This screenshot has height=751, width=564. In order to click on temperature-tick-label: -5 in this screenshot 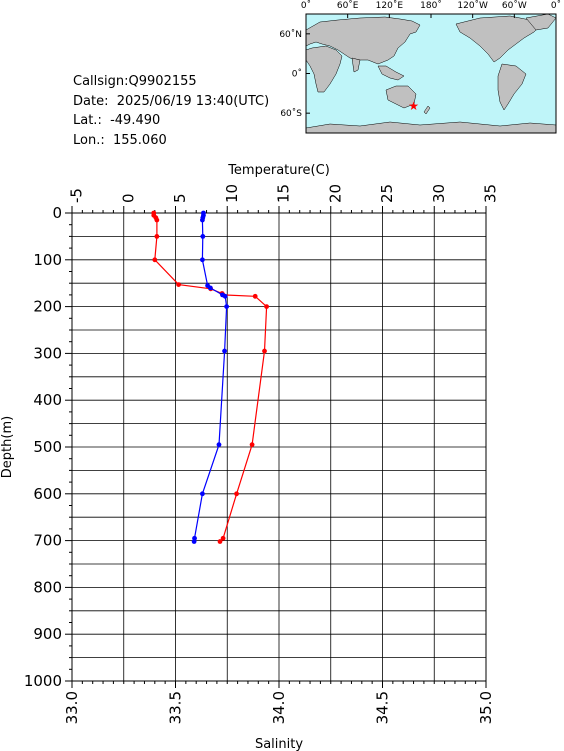, I will do `click(77, 195)`.